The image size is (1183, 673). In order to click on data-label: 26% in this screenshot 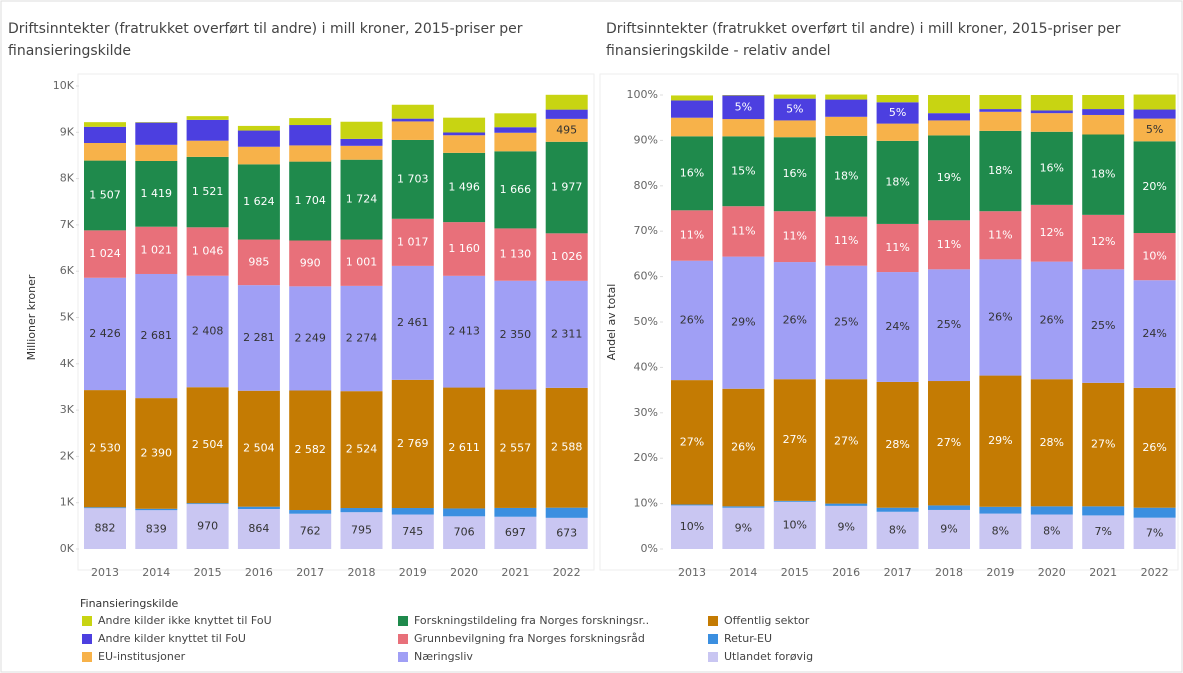, I will do `click(1000, 316)`.